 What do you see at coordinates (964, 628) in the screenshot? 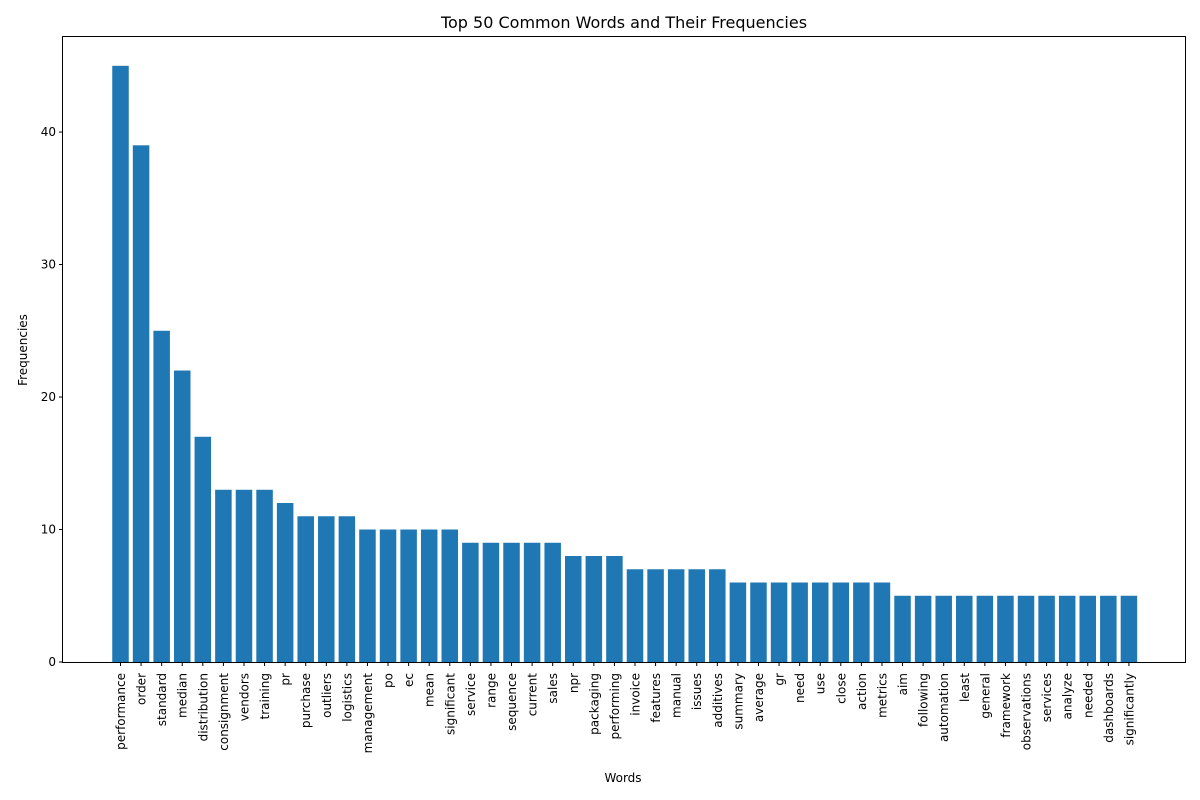
I see `bar-least` at bounding box center [964, 628].